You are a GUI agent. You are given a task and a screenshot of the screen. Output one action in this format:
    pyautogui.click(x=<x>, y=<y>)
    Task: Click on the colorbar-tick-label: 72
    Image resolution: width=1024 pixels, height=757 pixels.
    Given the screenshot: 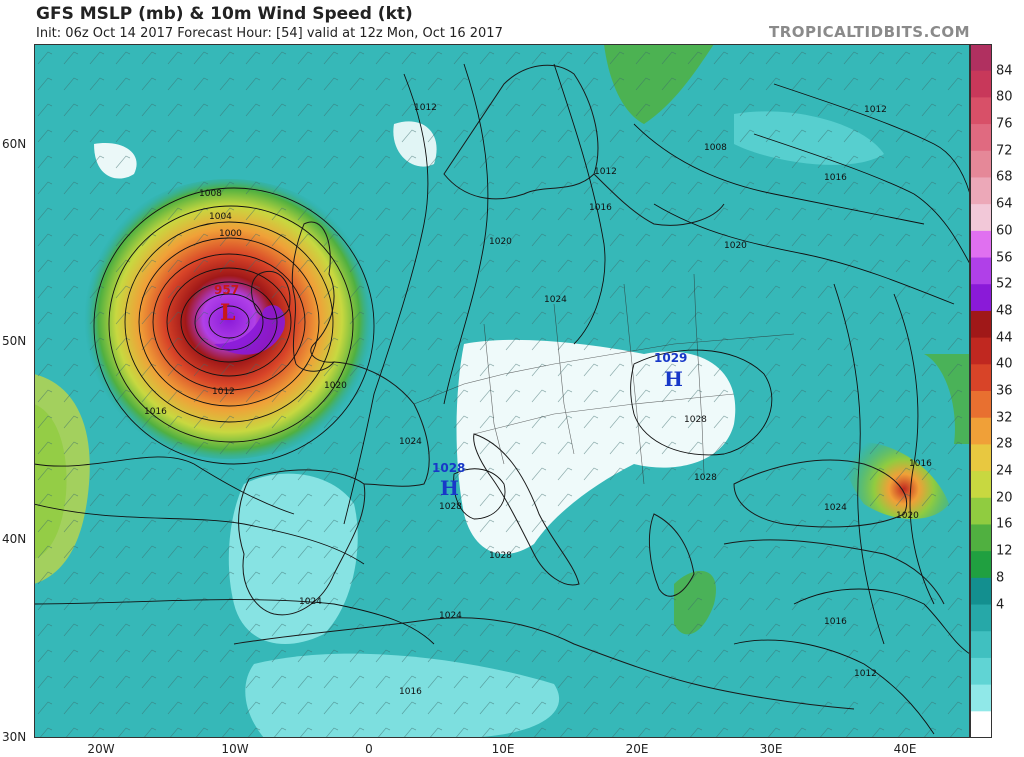 What is the action you would take?
    pyautogui.click(x=1004, y=151)
    